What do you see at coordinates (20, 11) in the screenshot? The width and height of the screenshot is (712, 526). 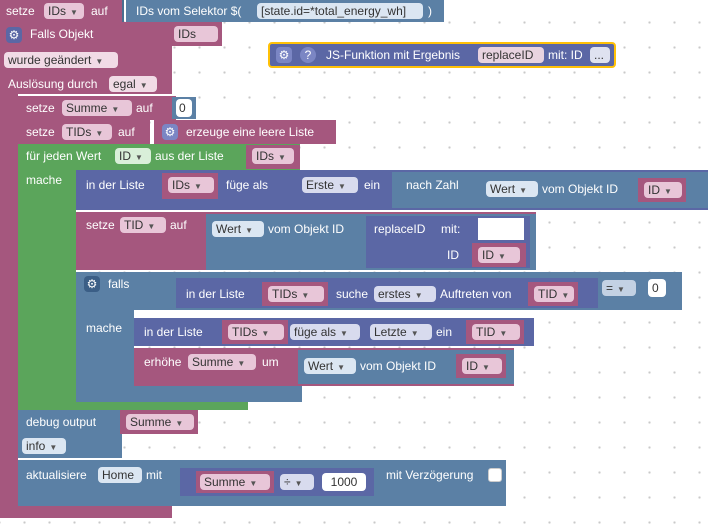 I see `set-ids-setze: setze` at bounding box center [20, 11].